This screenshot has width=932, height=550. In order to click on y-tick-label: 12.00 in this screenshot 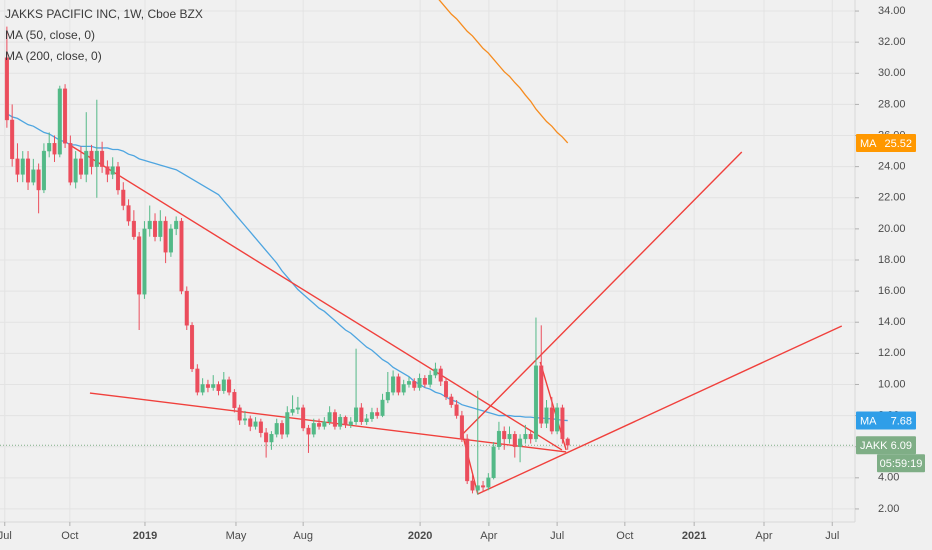, I will do `click(892, 353)`.